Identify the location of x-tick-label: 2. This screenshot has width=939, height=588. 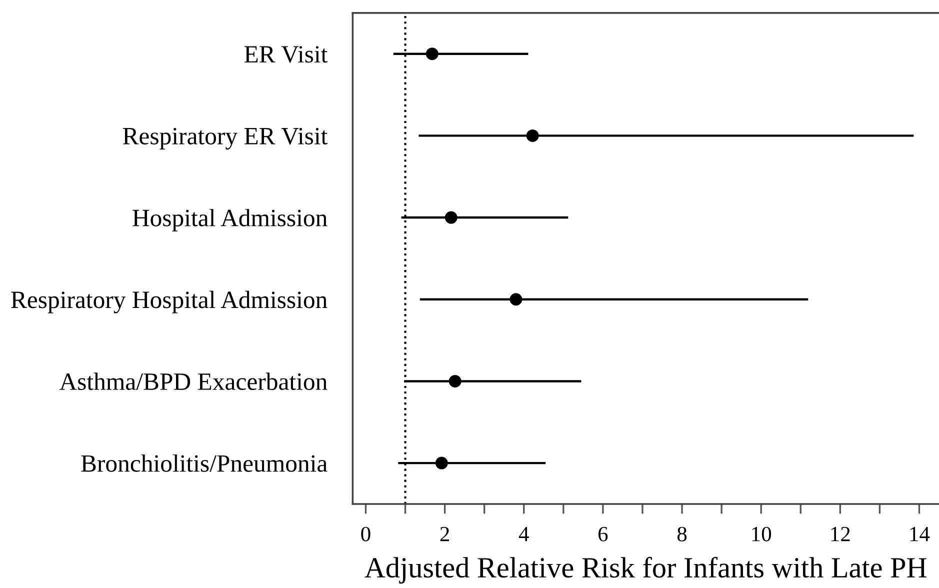
(444, 534).